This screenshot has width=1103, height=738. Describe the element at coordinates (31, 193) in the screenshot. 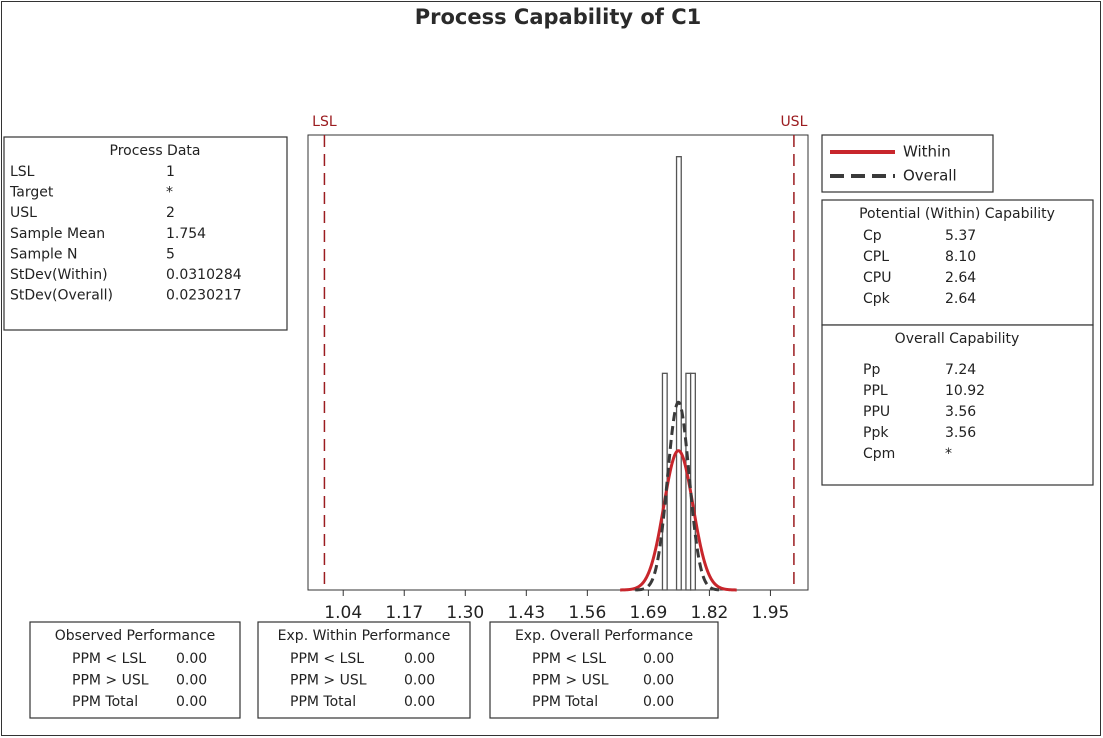

I see `row-label: Target` at that location.